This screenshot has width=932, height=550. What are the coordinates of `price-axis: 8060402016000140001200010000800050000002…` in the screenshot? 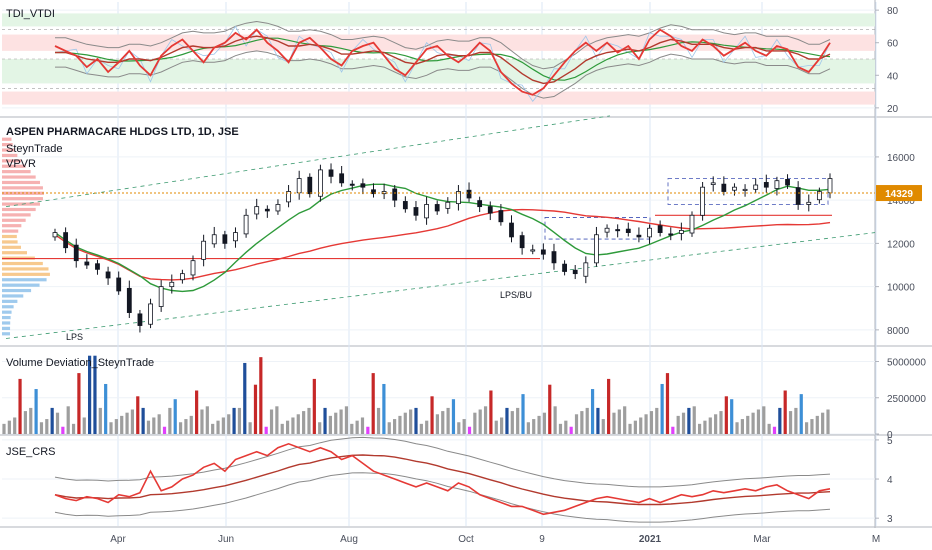 It's located at (900, 265).